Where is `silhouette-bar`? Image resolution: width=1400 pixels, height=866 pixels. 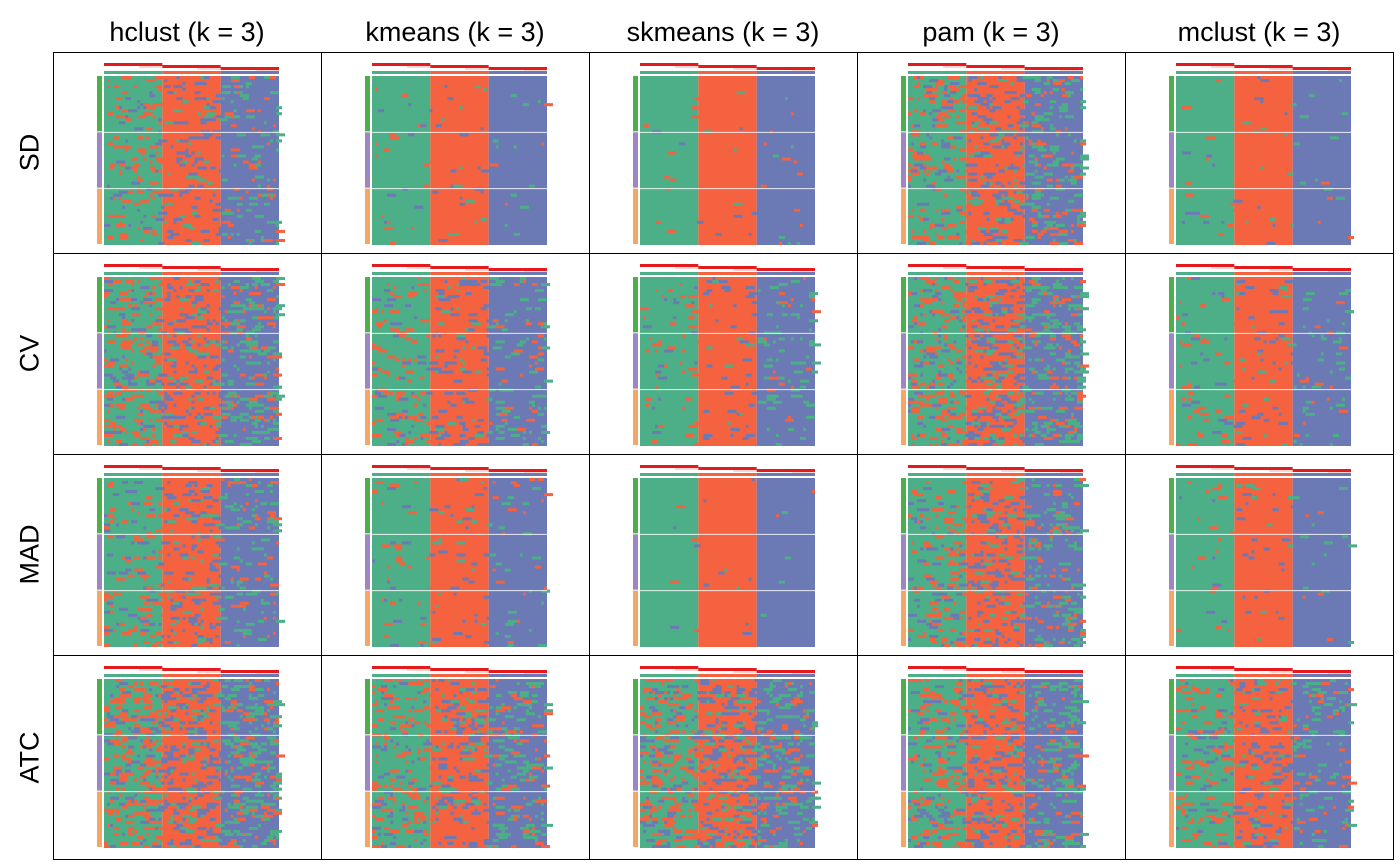
silhouette-bar is located at coordinates (1321, 470).